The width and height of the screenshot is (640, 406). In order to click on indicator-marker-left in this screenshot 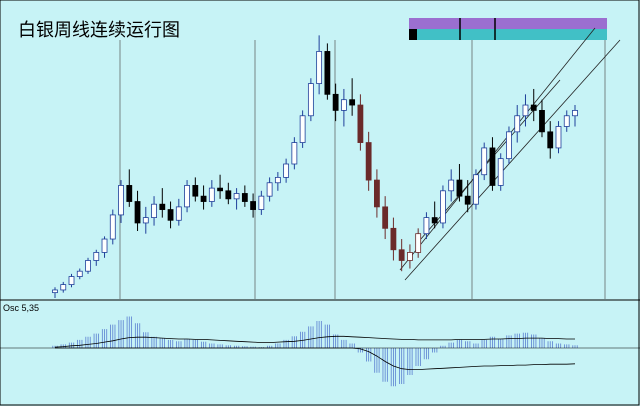, I will do `click(413, 34)`.